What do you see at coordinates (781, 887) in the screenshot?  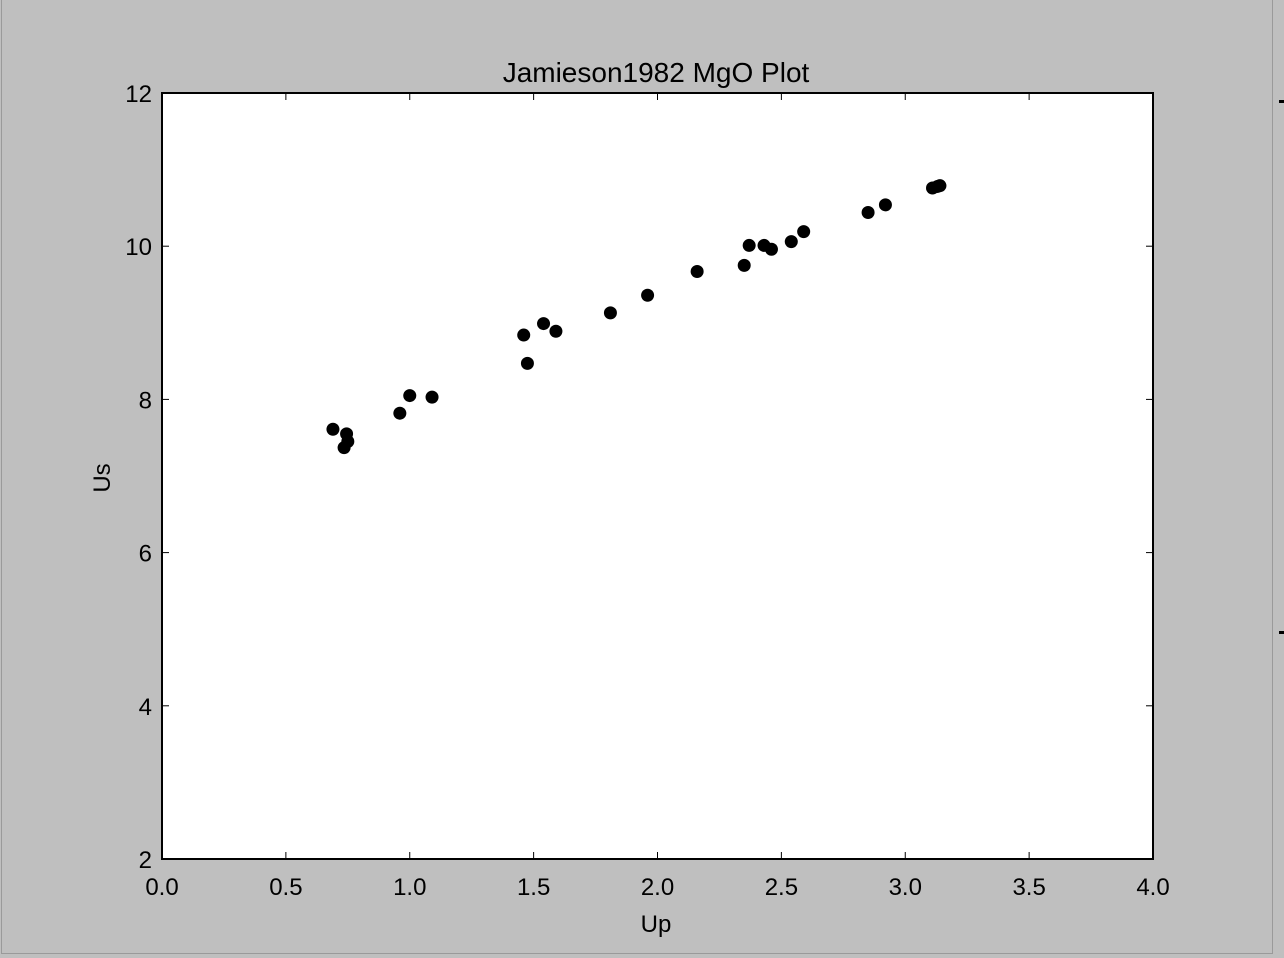 I see `x-tick-label: 2.5` at bounding box center [781, 887].